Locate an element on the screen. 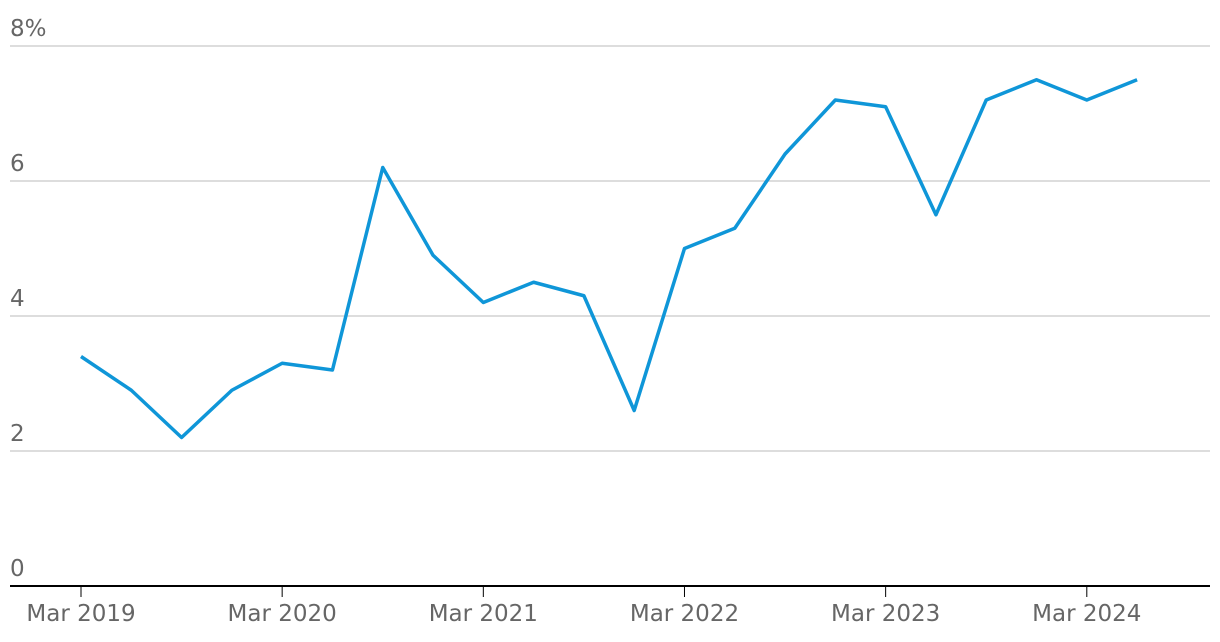 The image size is (1220, 642). y-tick-label: 6 is located at coordinates (17, 164).